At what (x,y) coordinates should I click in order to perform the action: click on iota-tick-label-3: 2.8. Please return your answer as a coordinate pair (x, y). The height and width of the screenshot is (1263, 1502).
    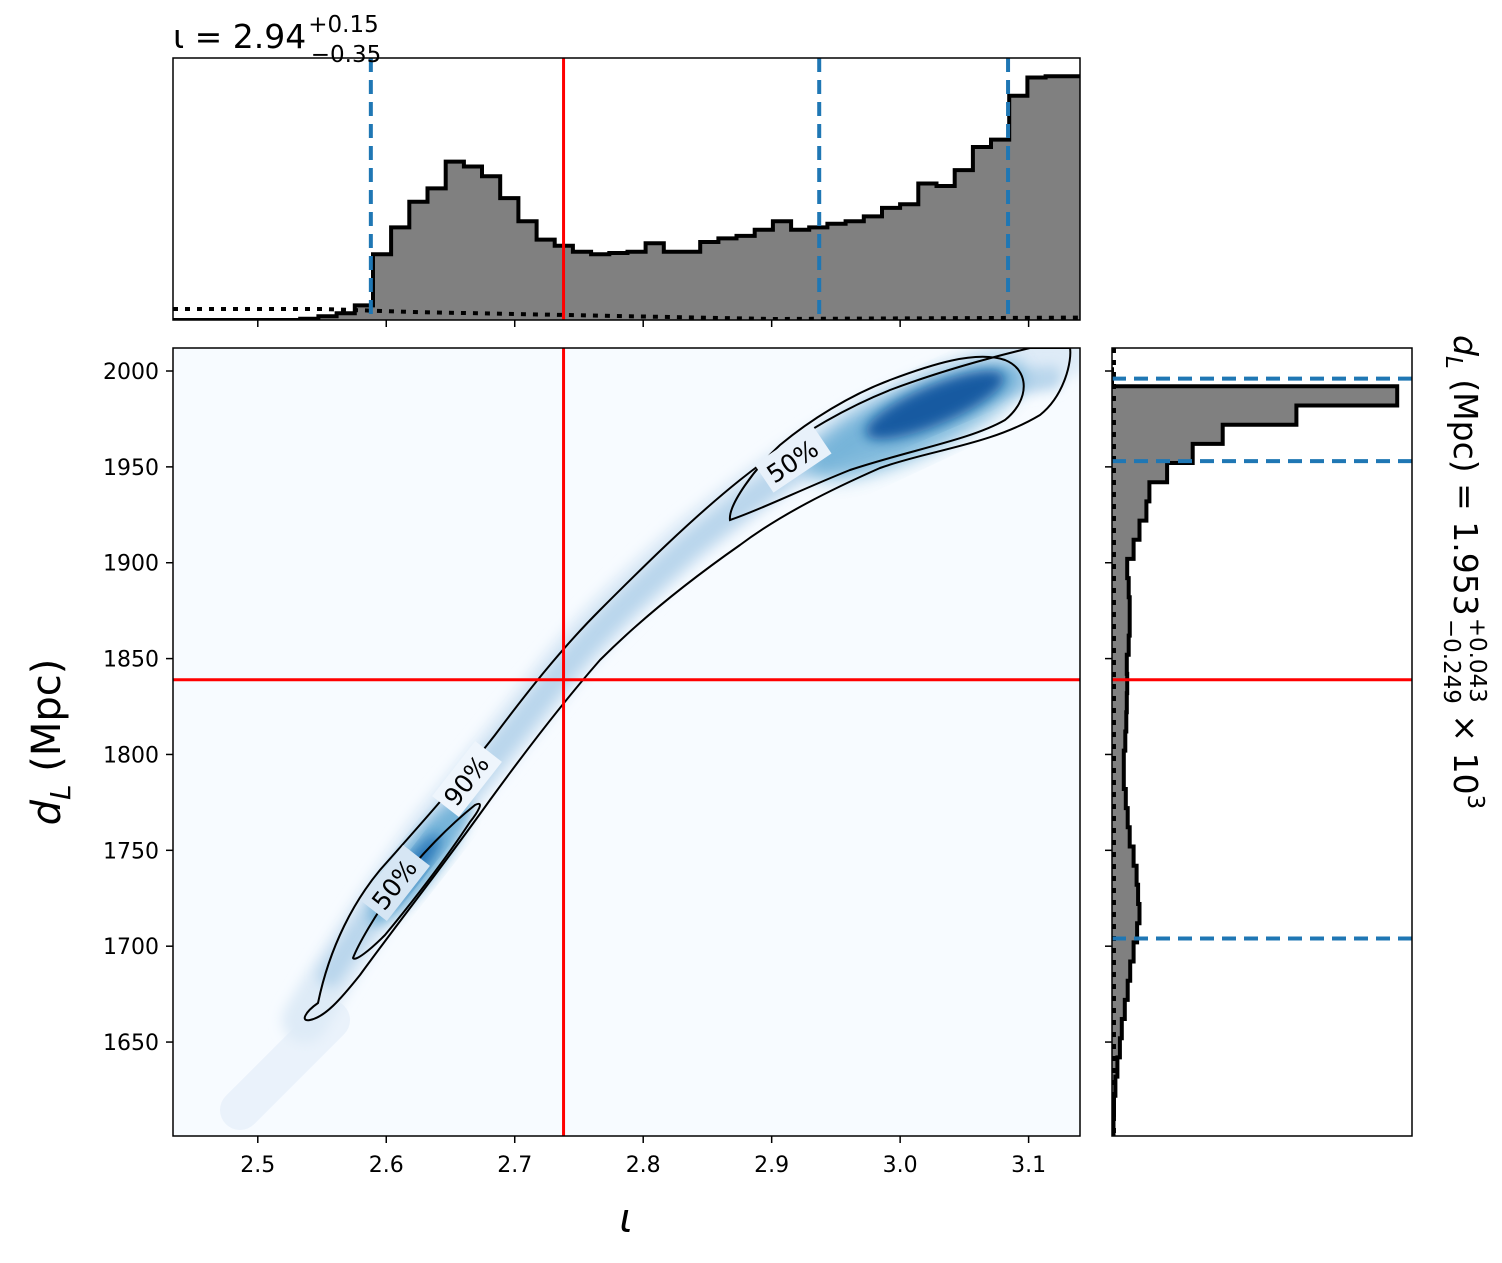
    Looking at the image, I should click on (643, 1165).